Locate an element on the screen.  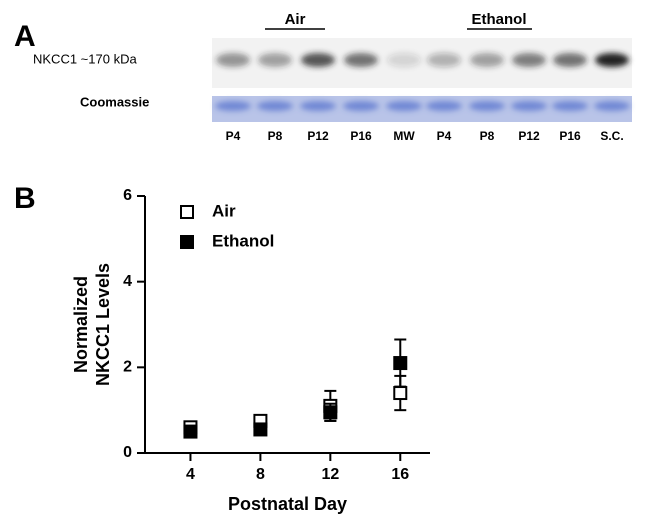
row-label: Coomassie is located at coordinates (114, 101).